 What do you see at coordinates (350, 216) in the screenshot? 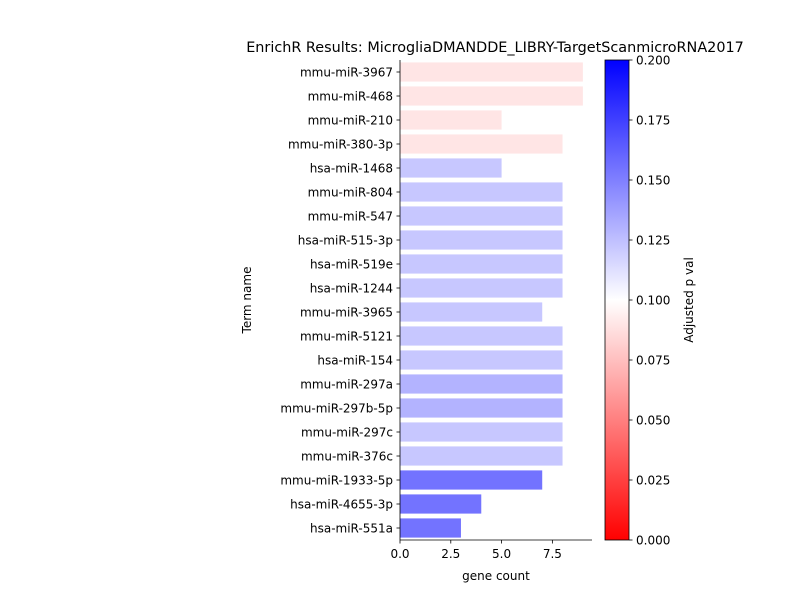
I see `y-tick-label: mmu-miR-547` at bounding box center [350, 216].